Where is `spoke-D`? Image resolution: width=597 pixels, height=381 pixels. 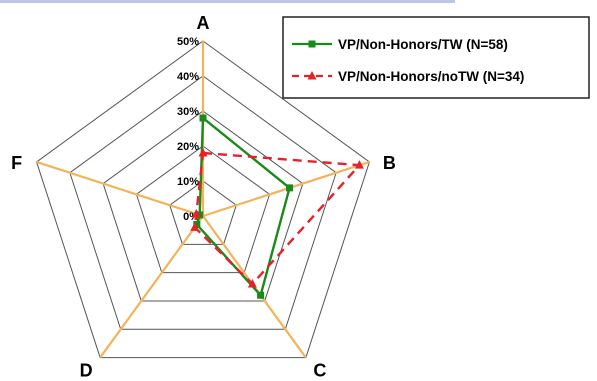 spoke-D is located at coordinates (151, 287).